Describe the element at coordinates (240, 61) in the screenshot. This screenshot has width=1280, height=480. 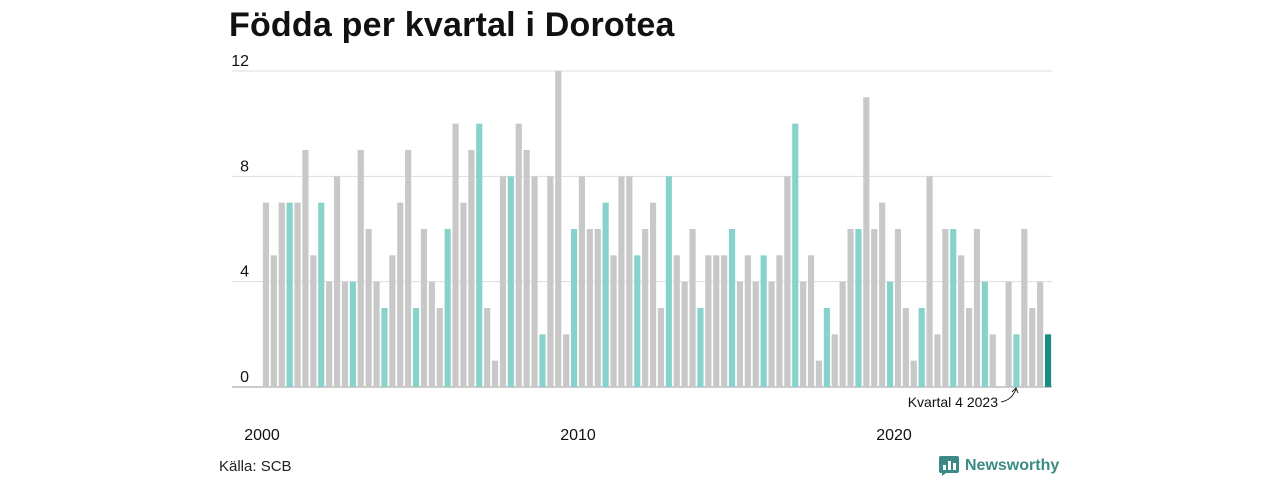
I see `y-tick-label: 12` at that location.